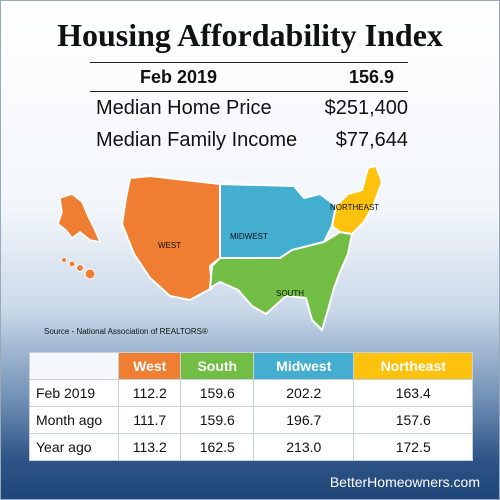 This screenshot has height=500, width=500. Describe the element at coordinates (304, 366) in the screenshot. I see `column-header-midwest: Midwest` at that location.